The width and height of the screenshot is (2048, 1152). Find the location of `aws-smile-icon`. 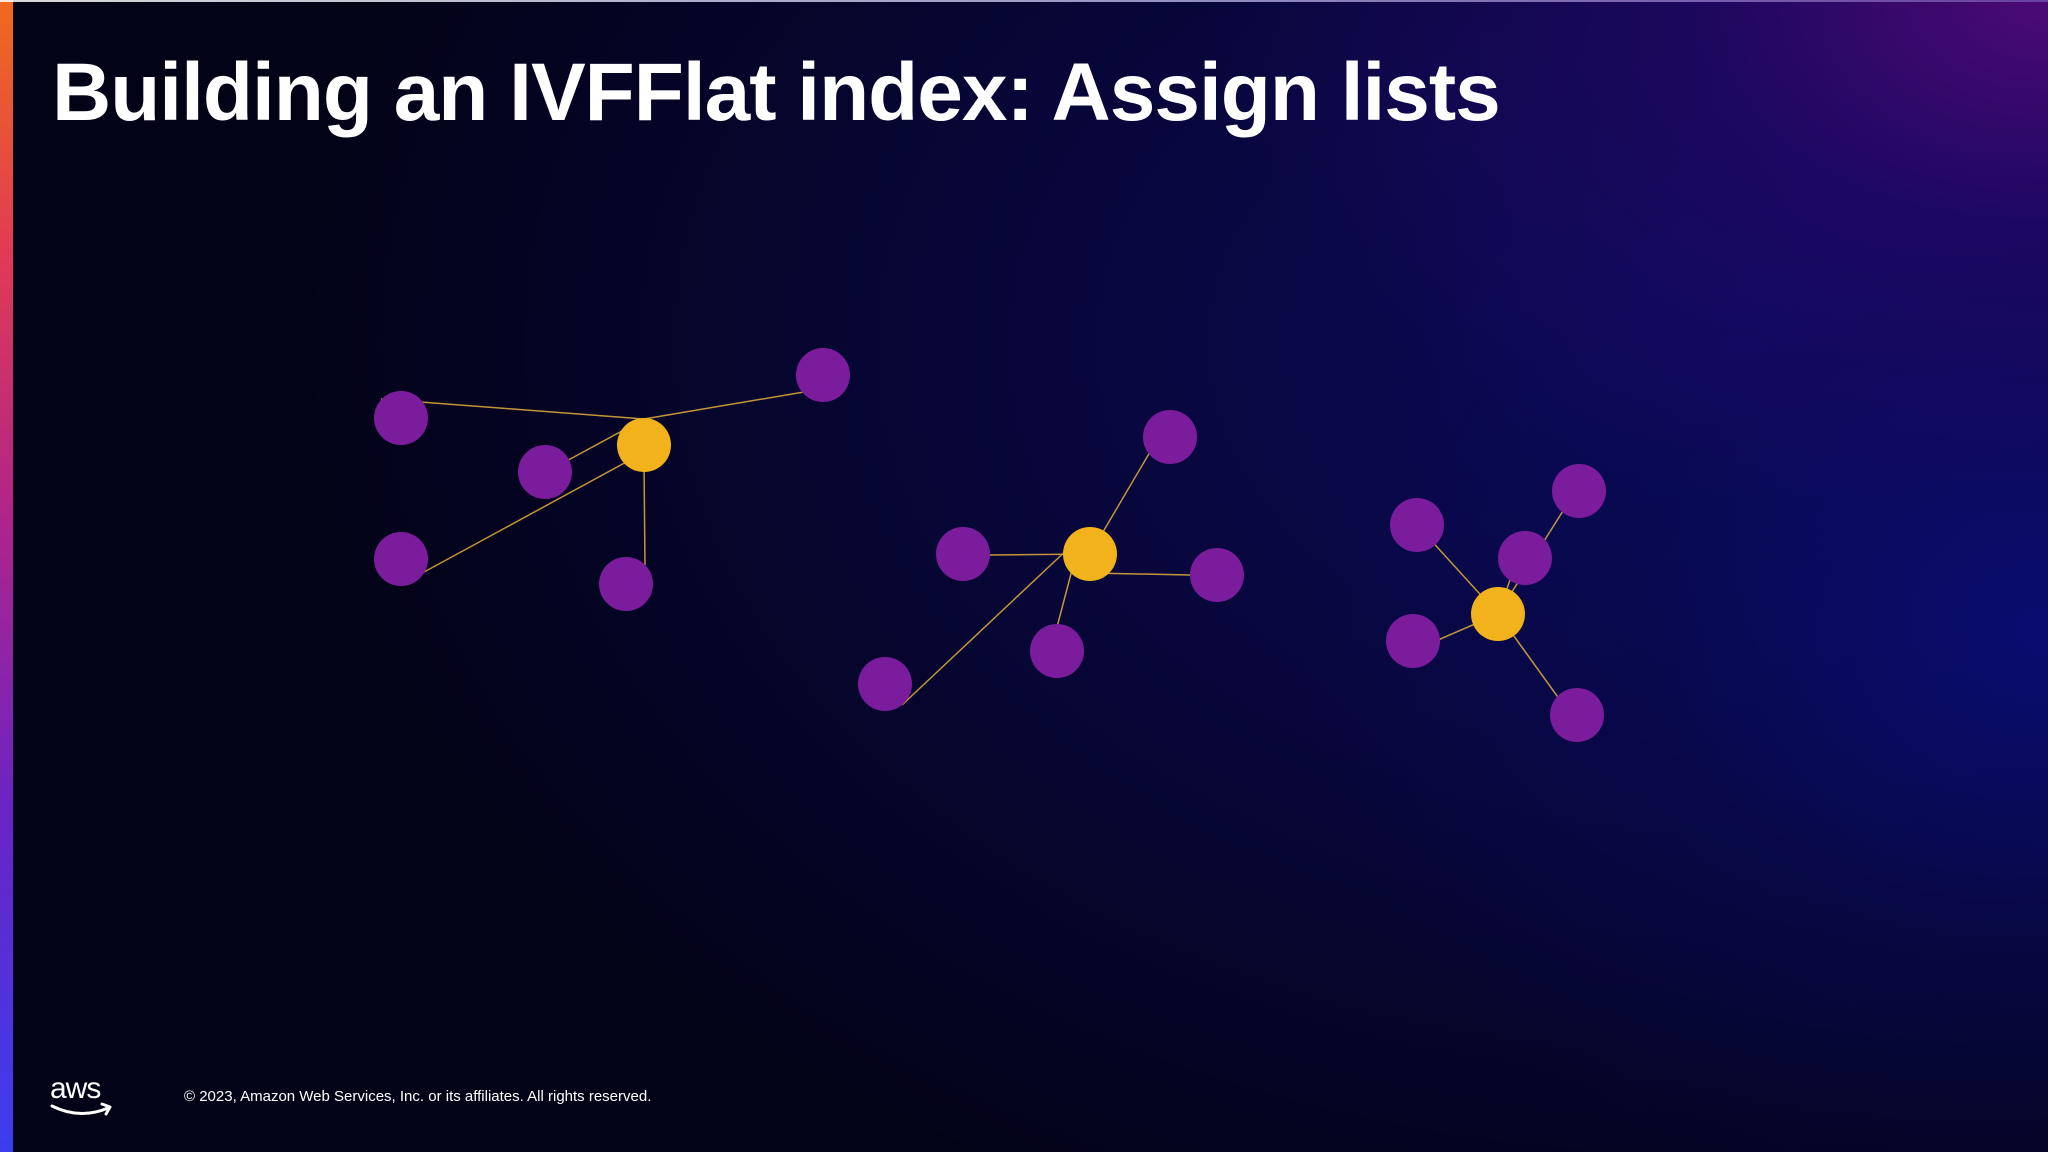

aws-smile-icon is located at coordinates (81, 1109).